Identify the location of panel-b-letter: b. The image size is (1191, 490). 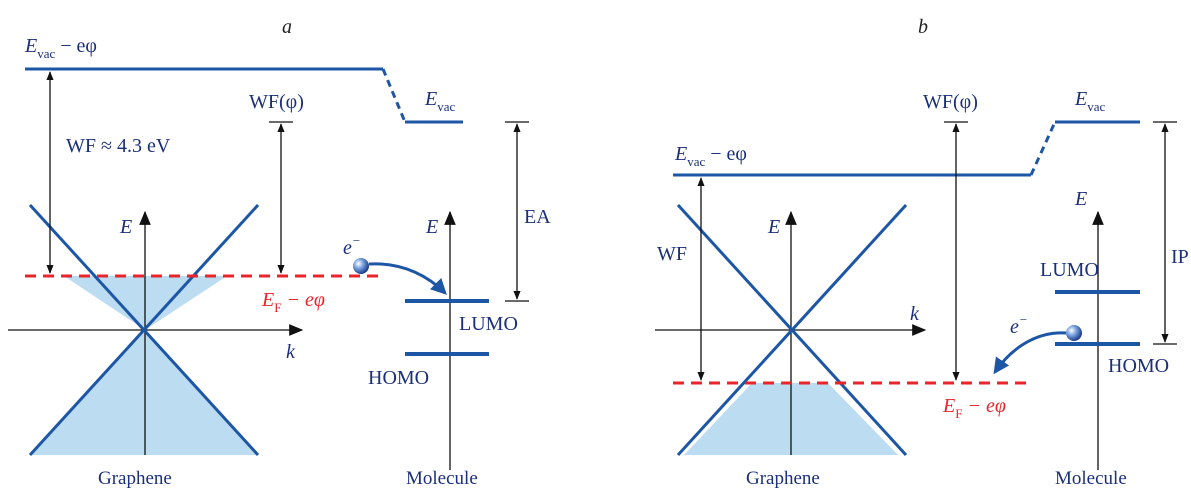
(923, 27).